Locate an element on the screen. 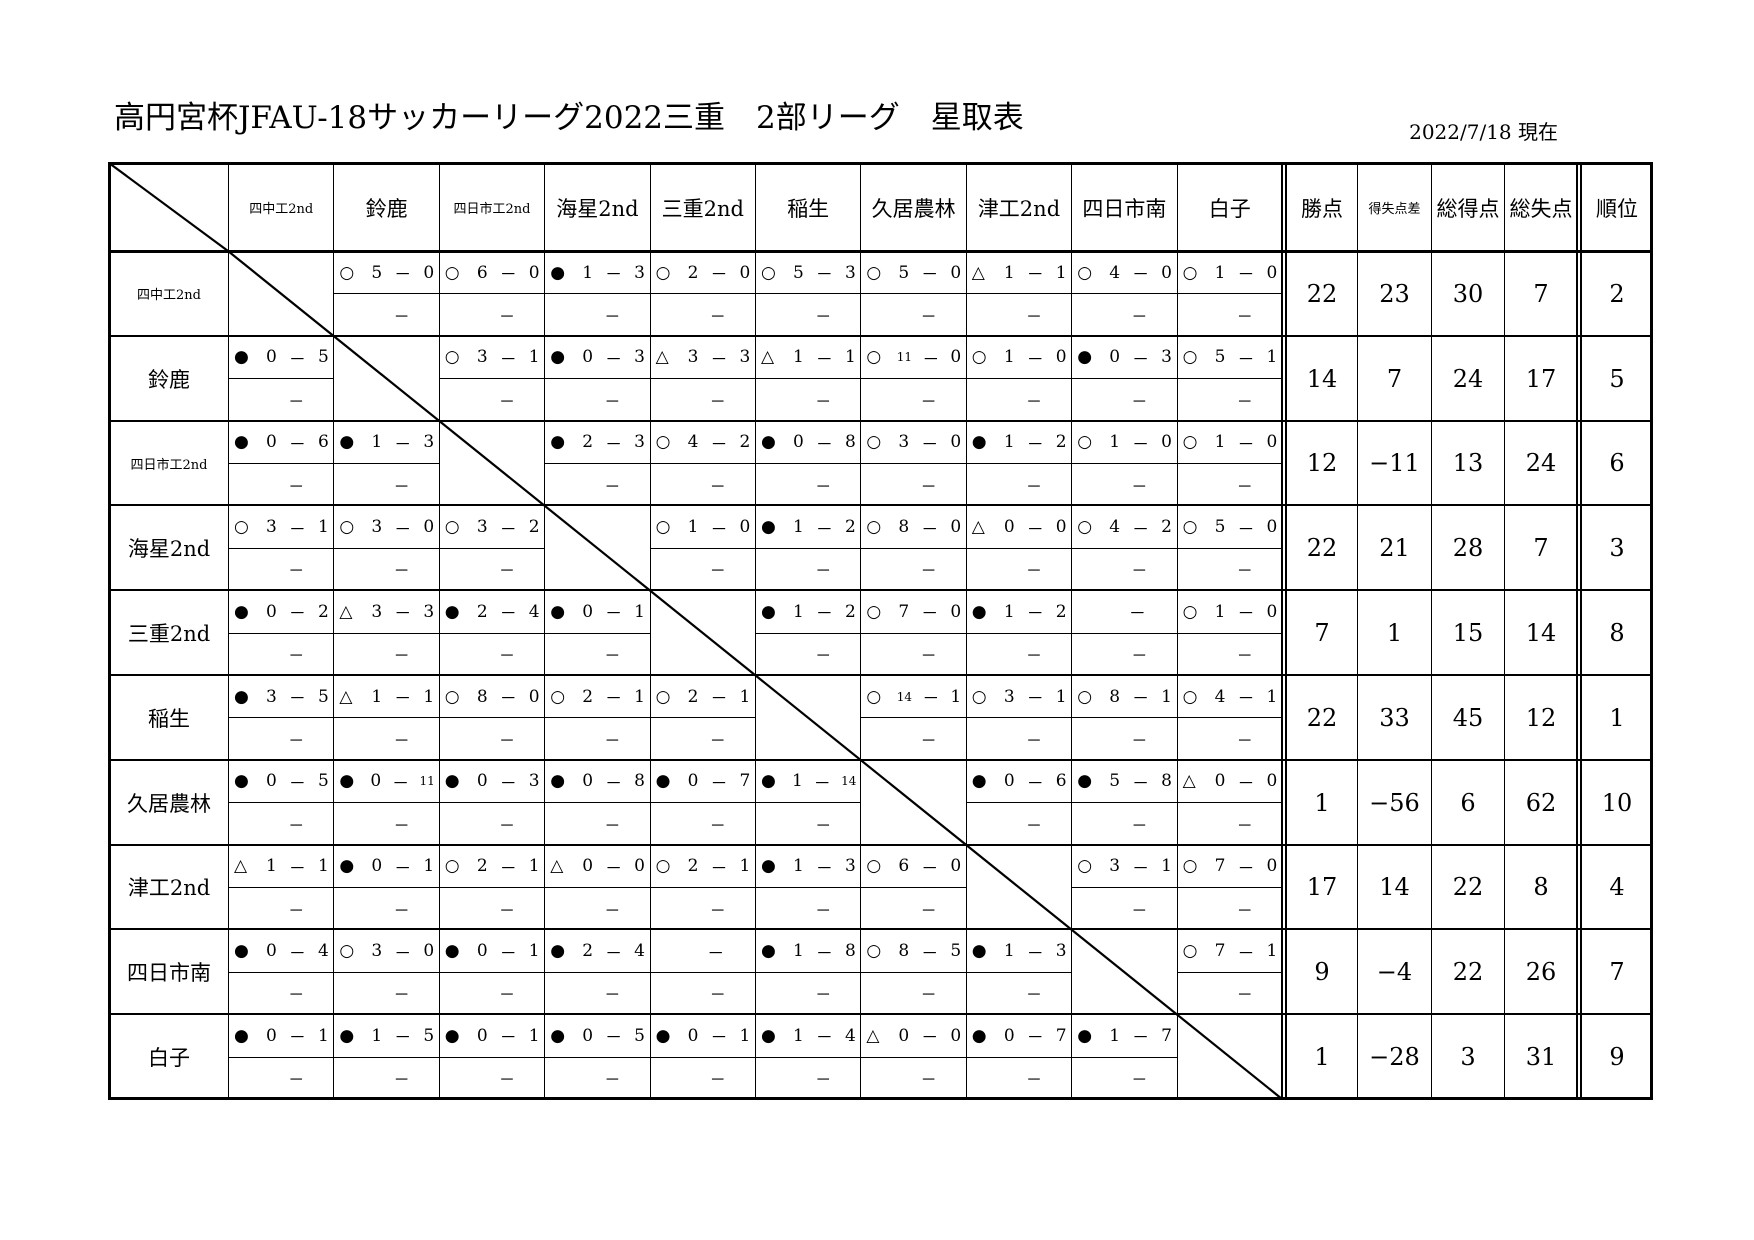 The image size is (1754, 1240). stat-rank: 2 is located at coordinates (1616, 293).